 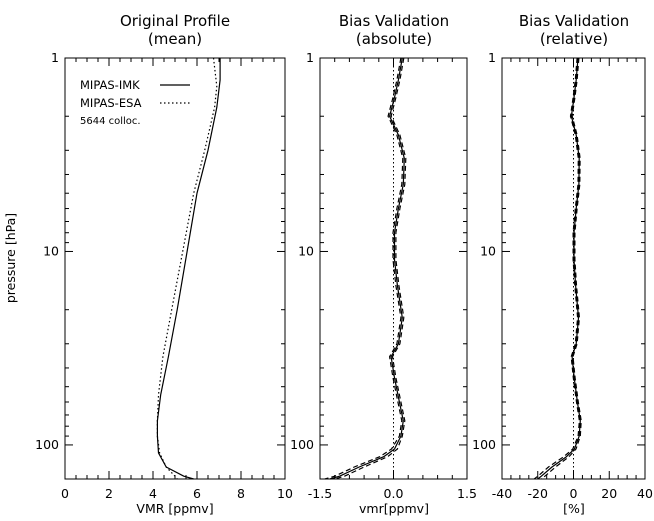 I want to click on legend-label-esa: MIPAS-ESA, so click(x=111, y=103).